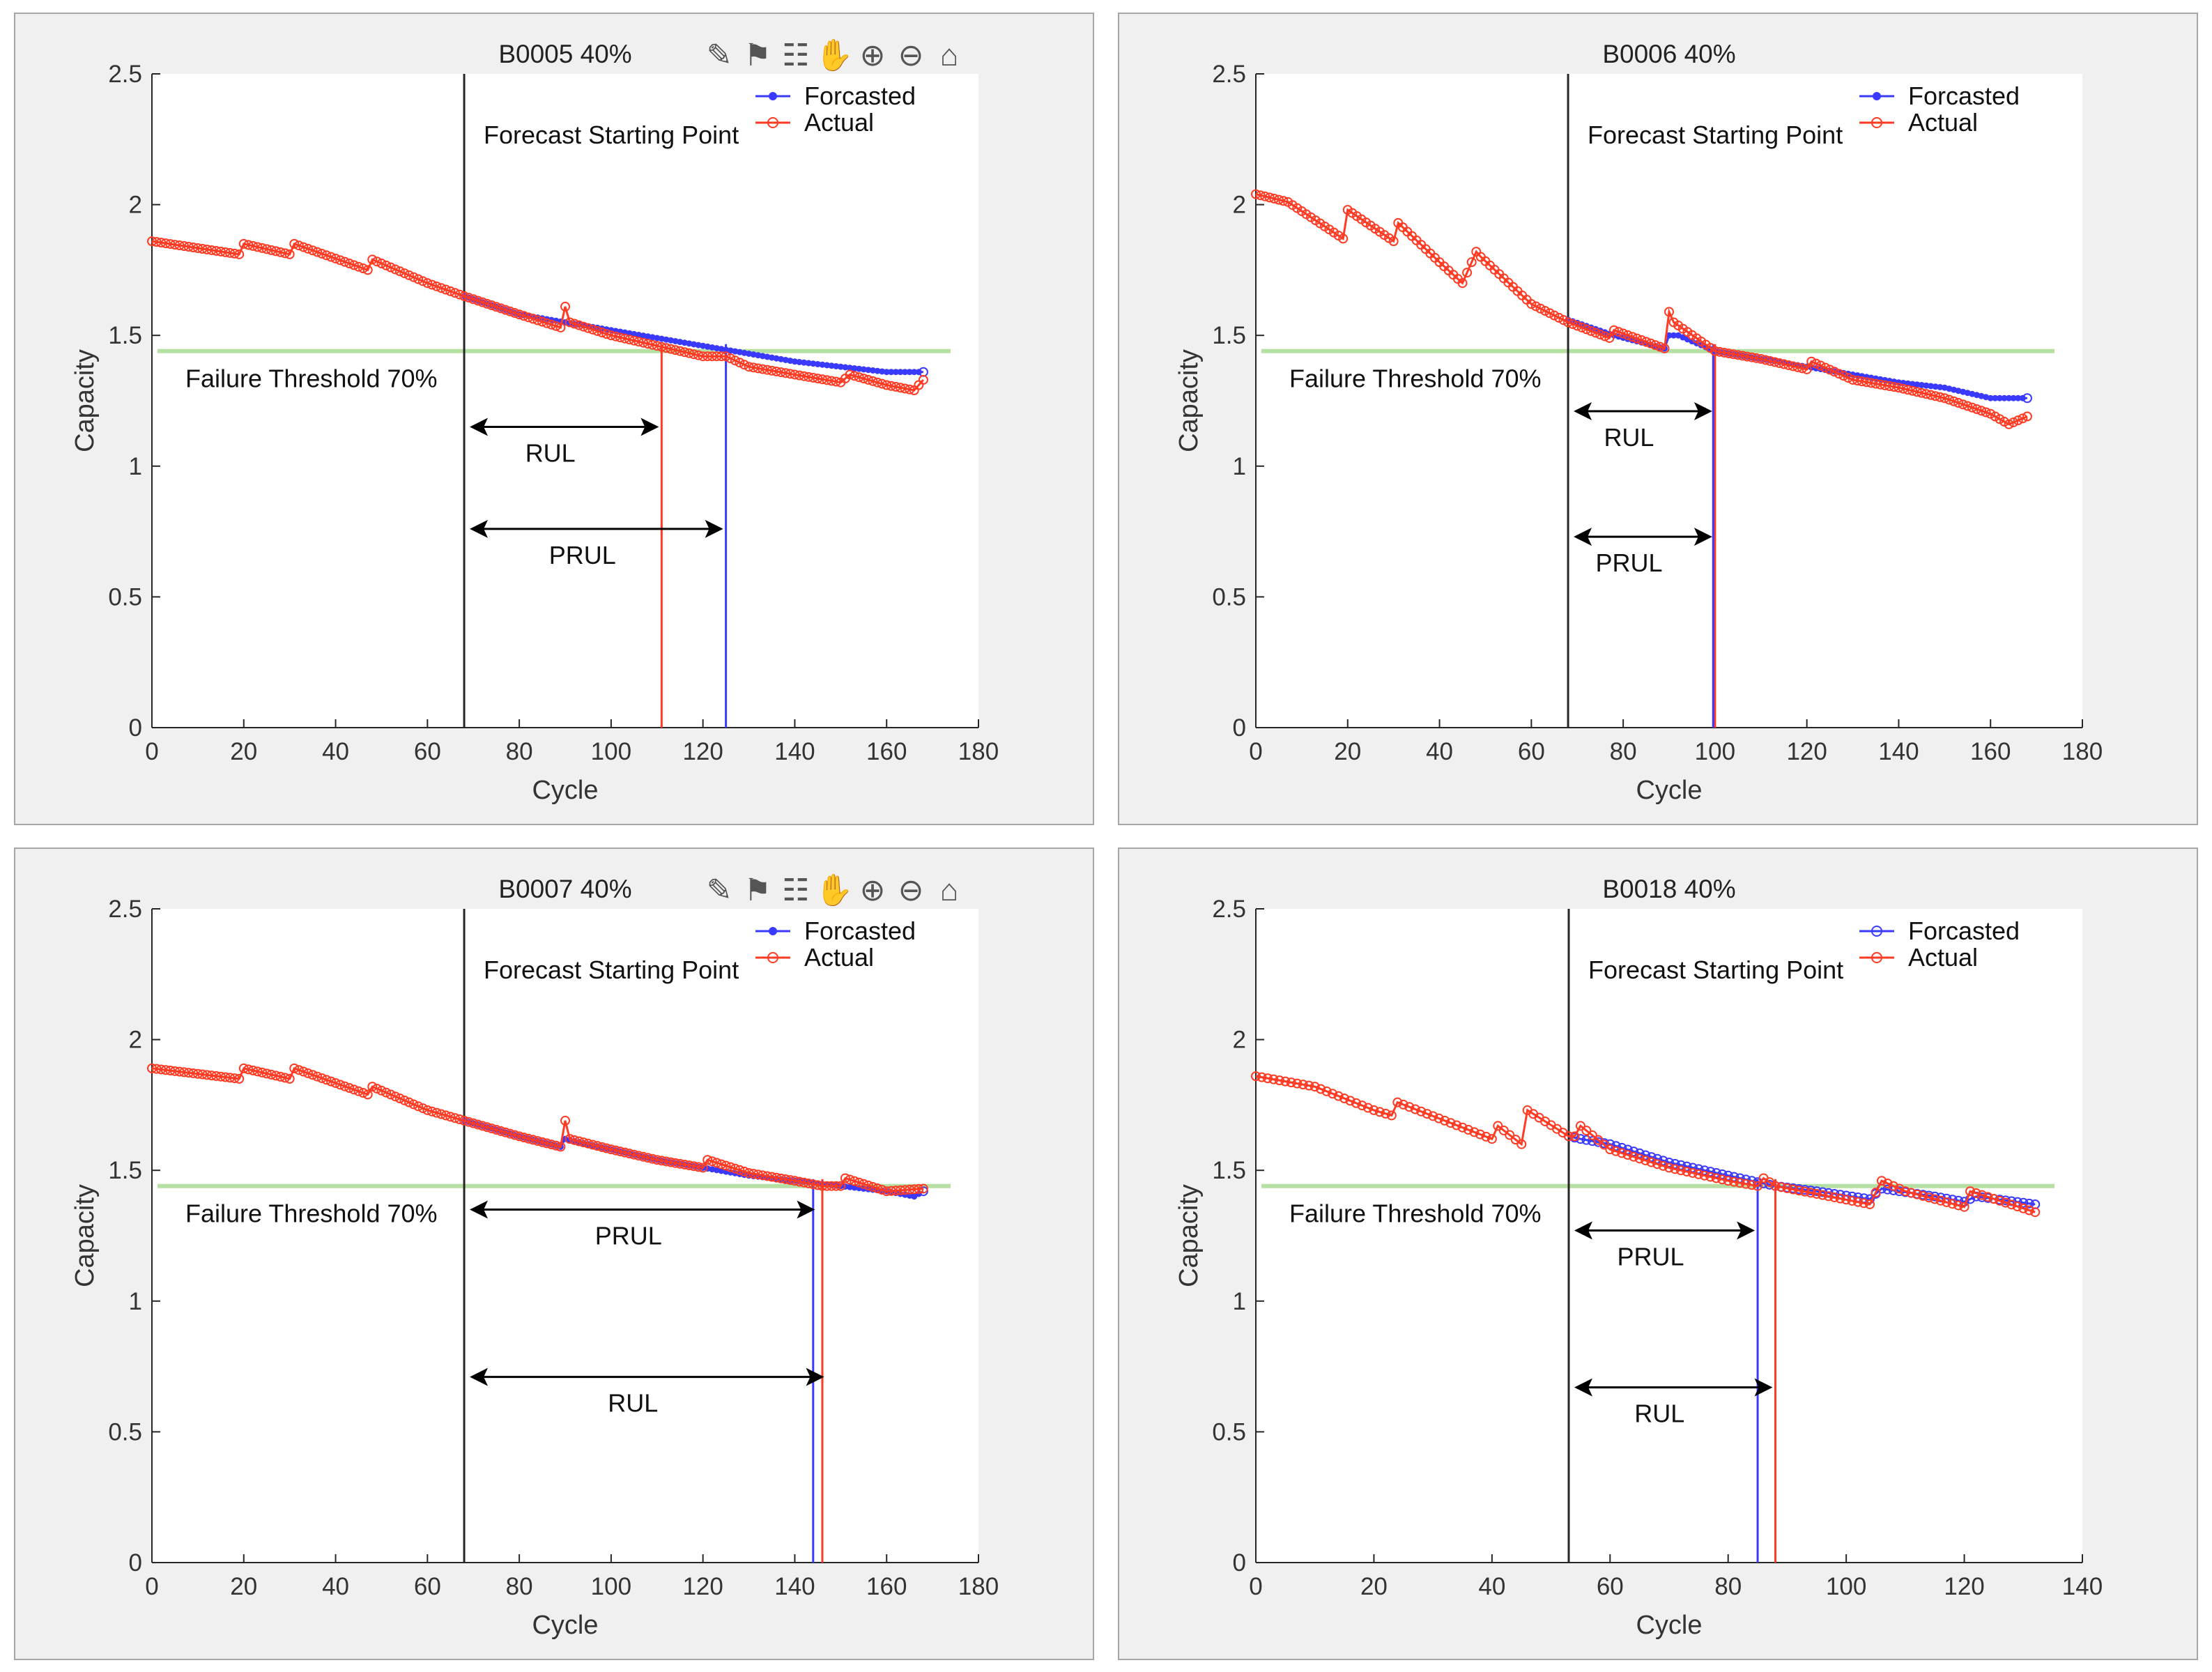 This screenshot has width=2212, height=1672. What do you see at coordinates (1348, 751) in the screenshot?
I see `x-tick-label: 20` at bounding box center [1348, 751].